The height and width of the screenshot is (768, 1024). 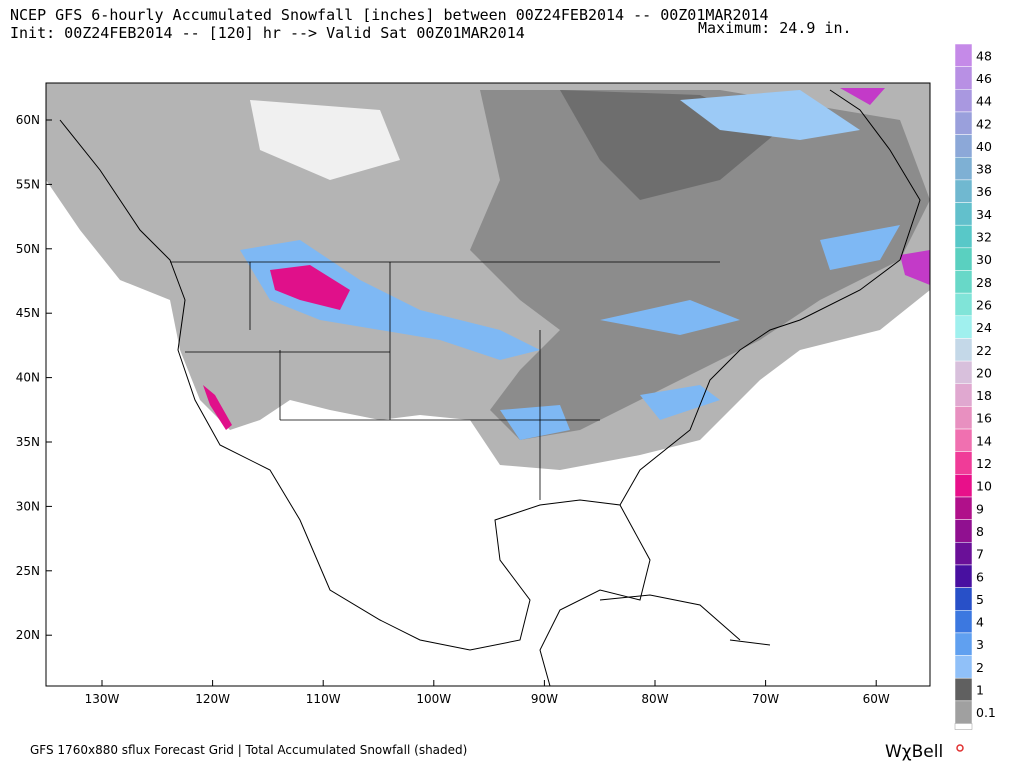 What do you see at coordinates (984, 350) in the screenshot?
I see `colorbar-label: 22` at bounding box center [984, 350].